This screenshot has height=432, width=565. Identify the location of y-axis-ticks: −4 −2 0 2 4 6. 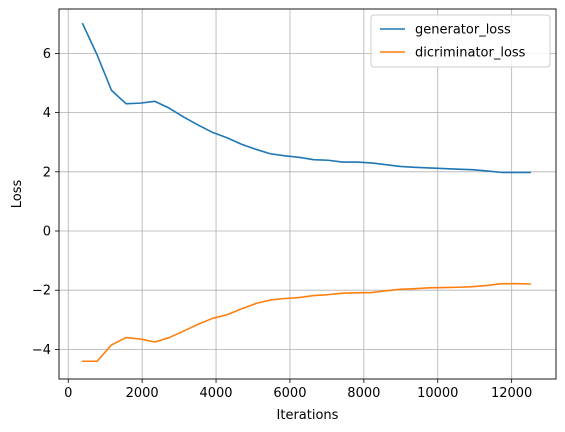
(45, 202).